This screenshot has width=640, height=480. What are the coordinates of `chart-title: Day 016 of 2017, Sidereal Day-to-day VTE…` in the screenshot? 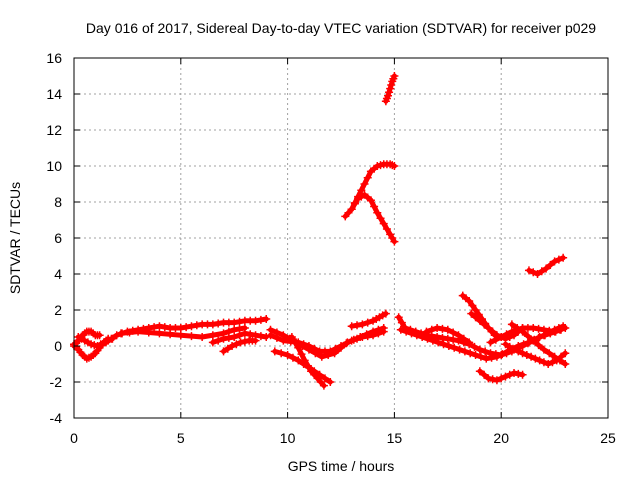 It's located at (341, 28).